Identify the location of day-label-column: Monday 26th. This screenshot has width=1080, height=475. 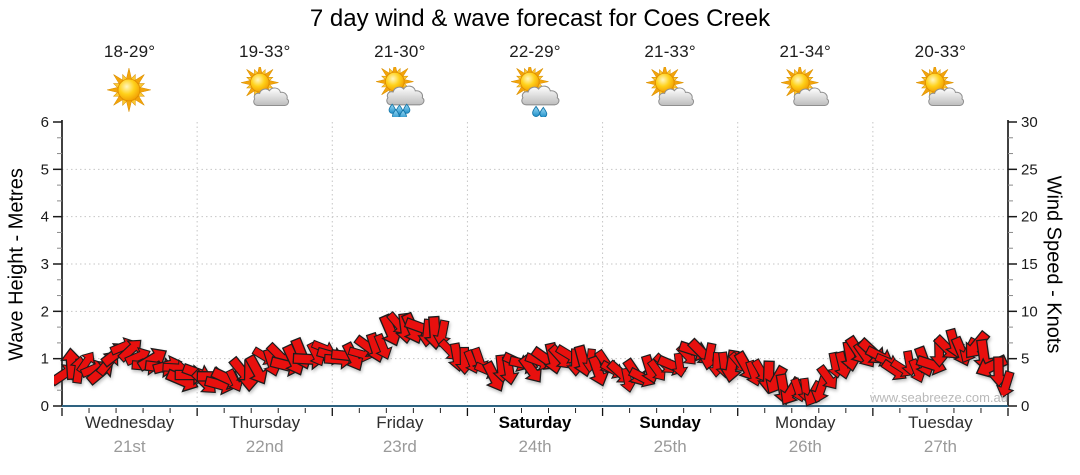
(805, 435).